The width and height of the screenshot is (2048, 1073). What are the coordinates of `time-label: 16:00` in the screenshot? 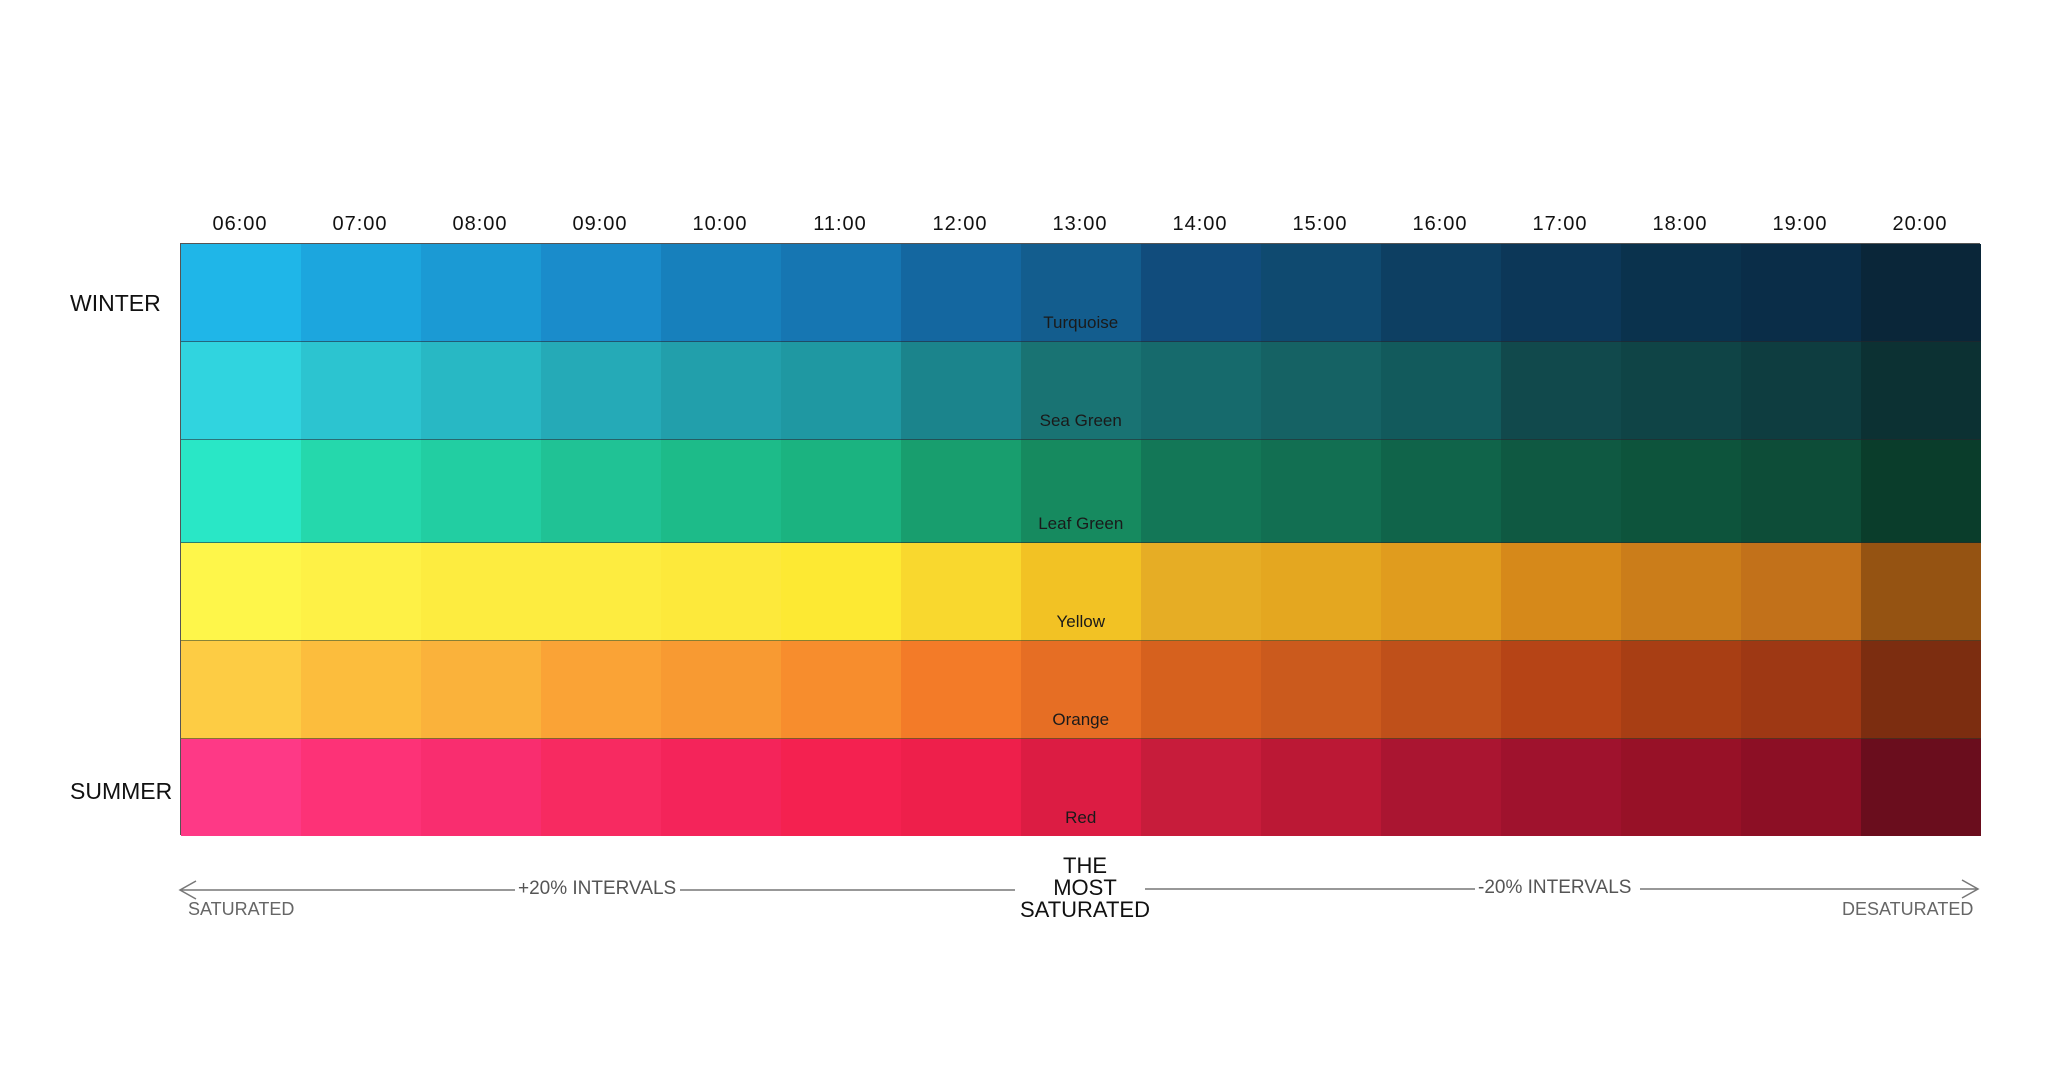 It's located at (1440, 224).